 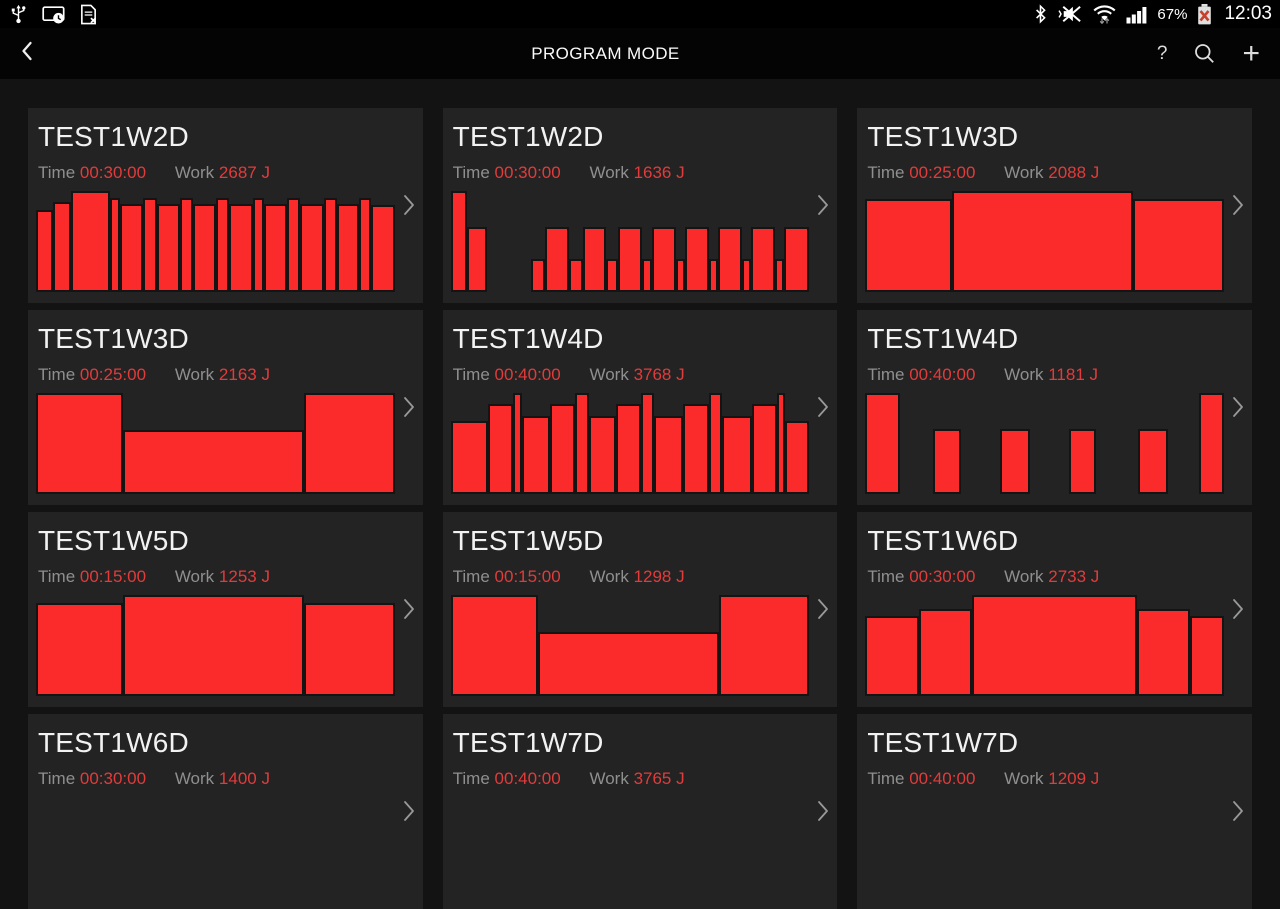 I want to click on back-chevron-icon, so click(x=27, y=53).